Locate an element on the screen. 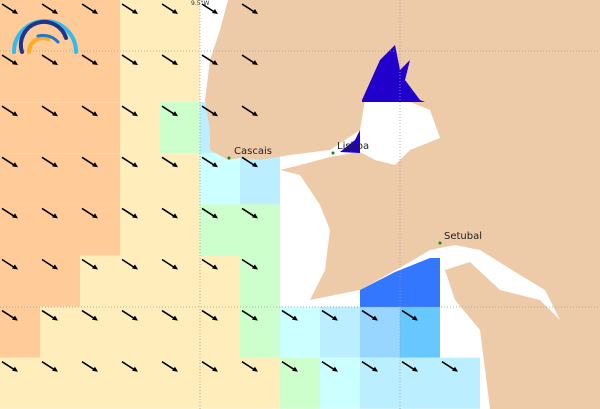  tagus-estuary is located at coordinates (350, 141).